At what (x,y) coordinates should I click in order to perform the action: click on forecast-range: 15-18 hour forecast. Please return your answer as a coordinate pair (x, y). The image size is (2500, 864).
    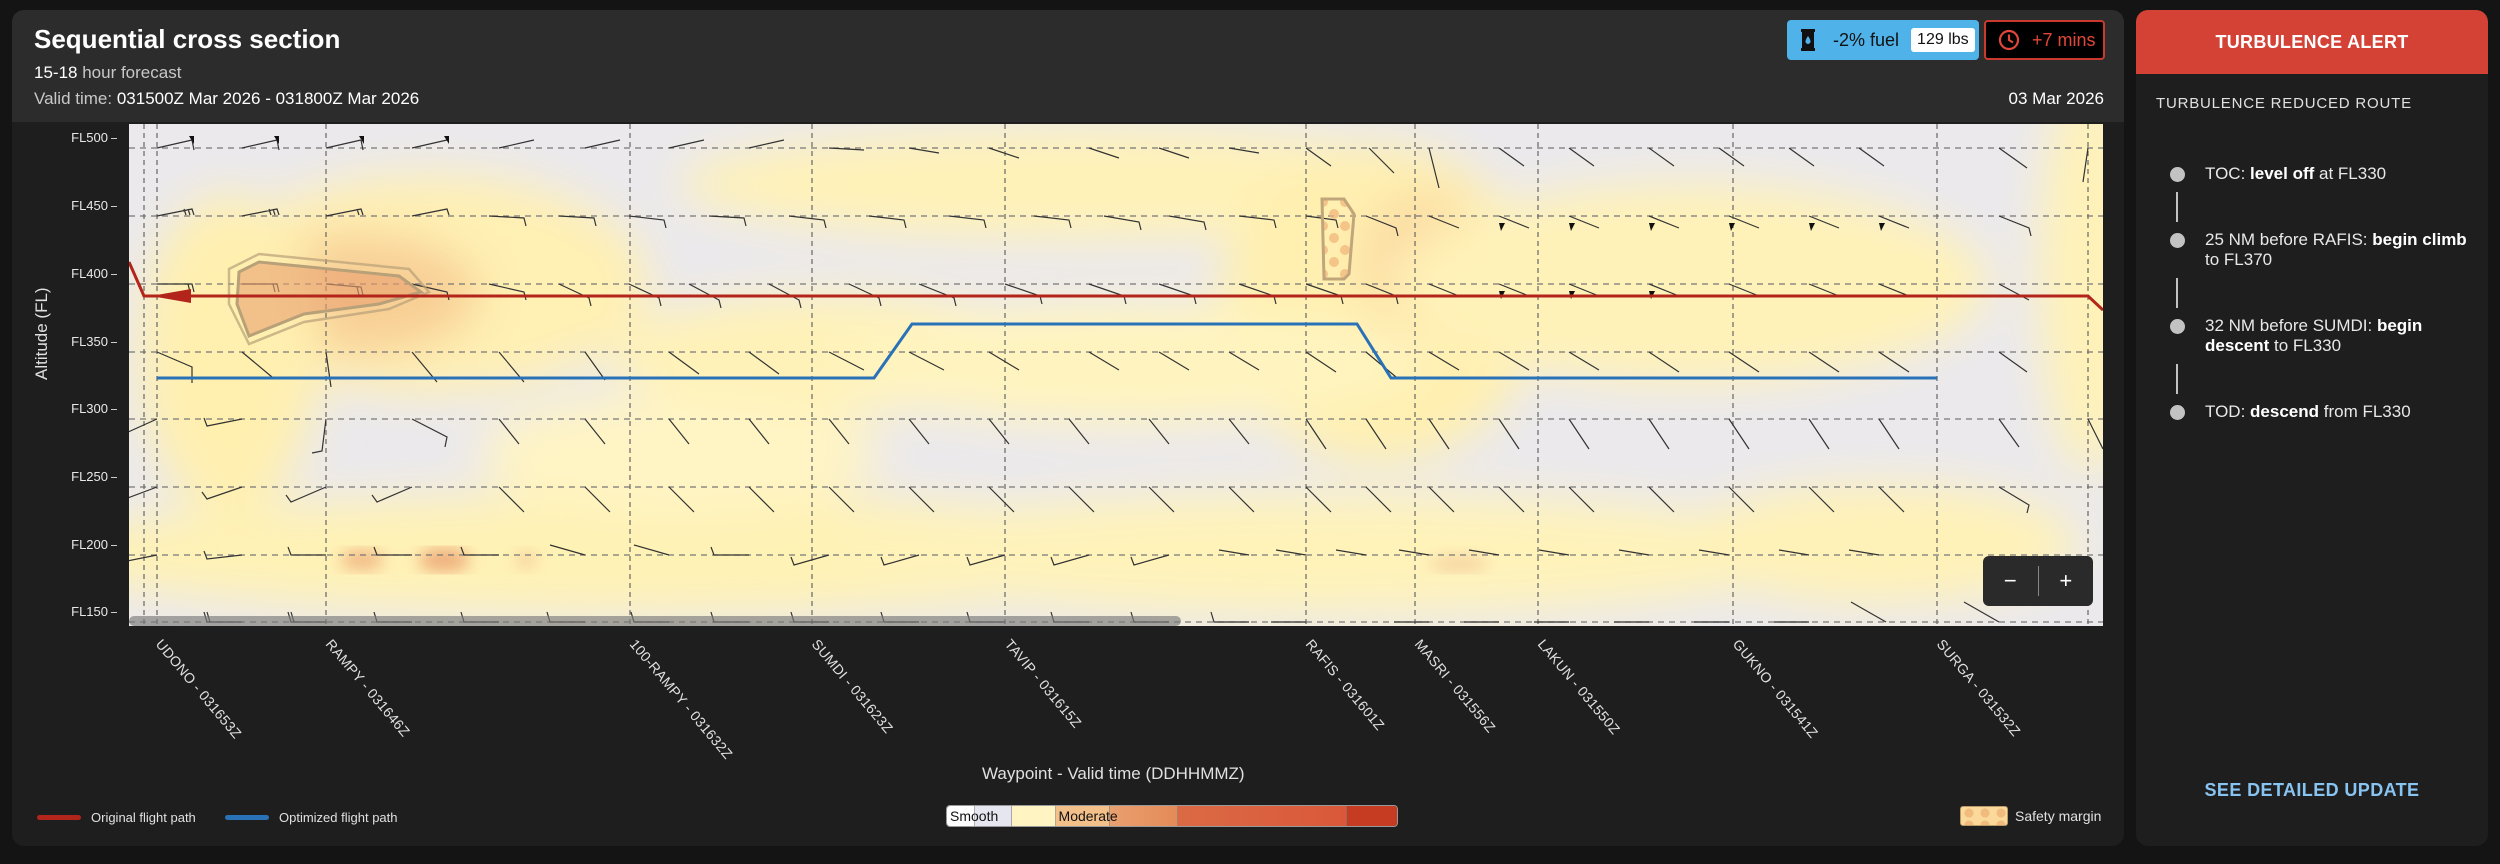
    Looking at the image, I should click on (107, 73).